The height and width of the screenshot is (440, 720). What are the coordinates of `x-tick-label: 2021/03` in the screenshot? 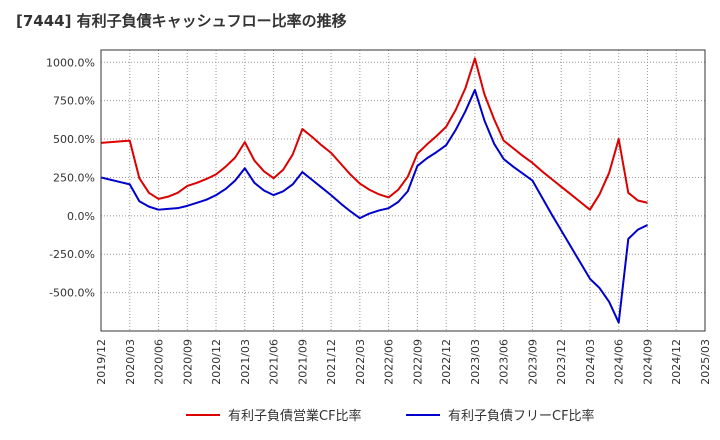 It's located at (245, 362).